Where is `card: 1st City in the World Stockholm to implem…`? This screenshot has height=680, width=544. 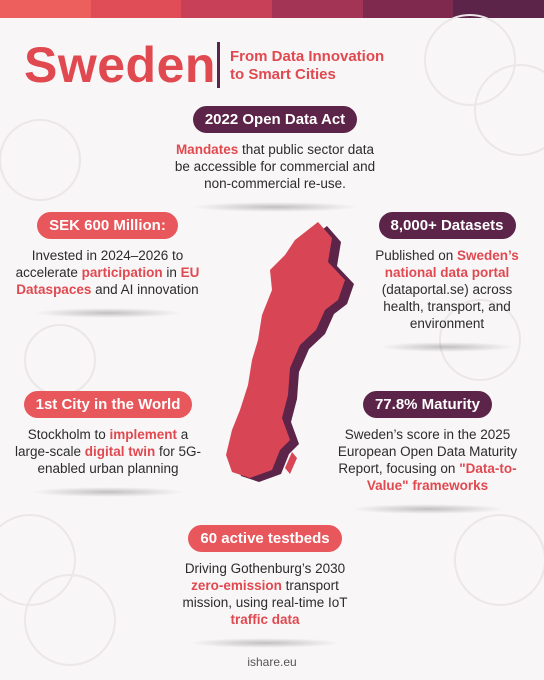
card: 1st City in the World Stockholm to implem… is located at coordinates (108, 444).